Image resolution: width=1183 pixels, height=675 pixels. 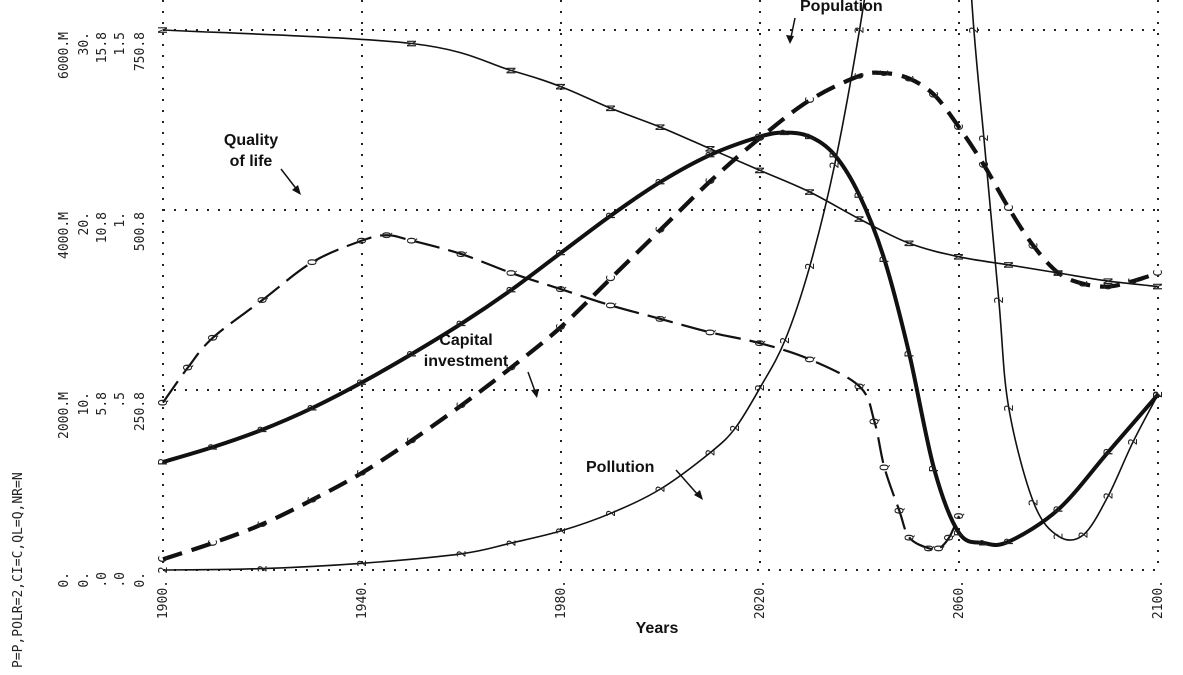 I want to click on y-tick-label: .5, so click(x=120, y=400).